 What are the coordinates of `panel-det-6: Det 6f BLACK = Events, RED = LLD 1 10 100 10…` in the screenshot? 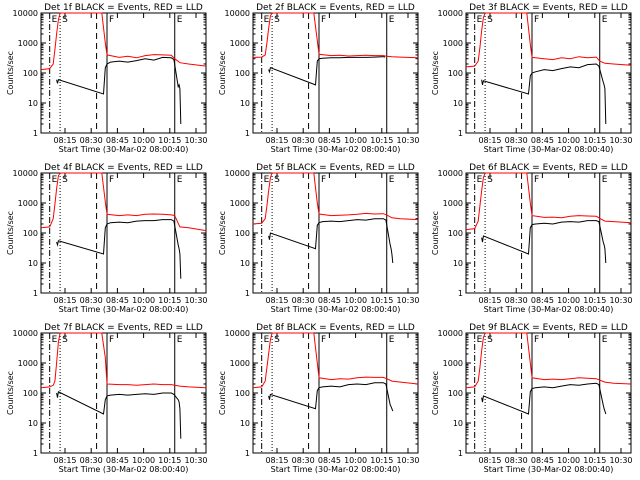 It's located at (532, 238).